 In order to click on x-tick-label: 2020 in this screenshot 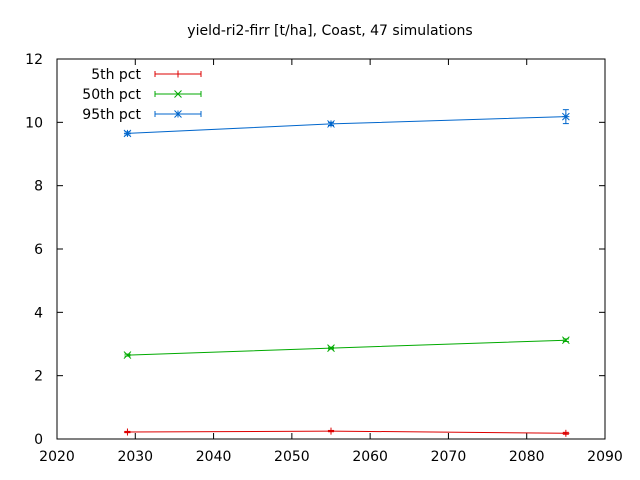, I will do `click(57, 457)`.